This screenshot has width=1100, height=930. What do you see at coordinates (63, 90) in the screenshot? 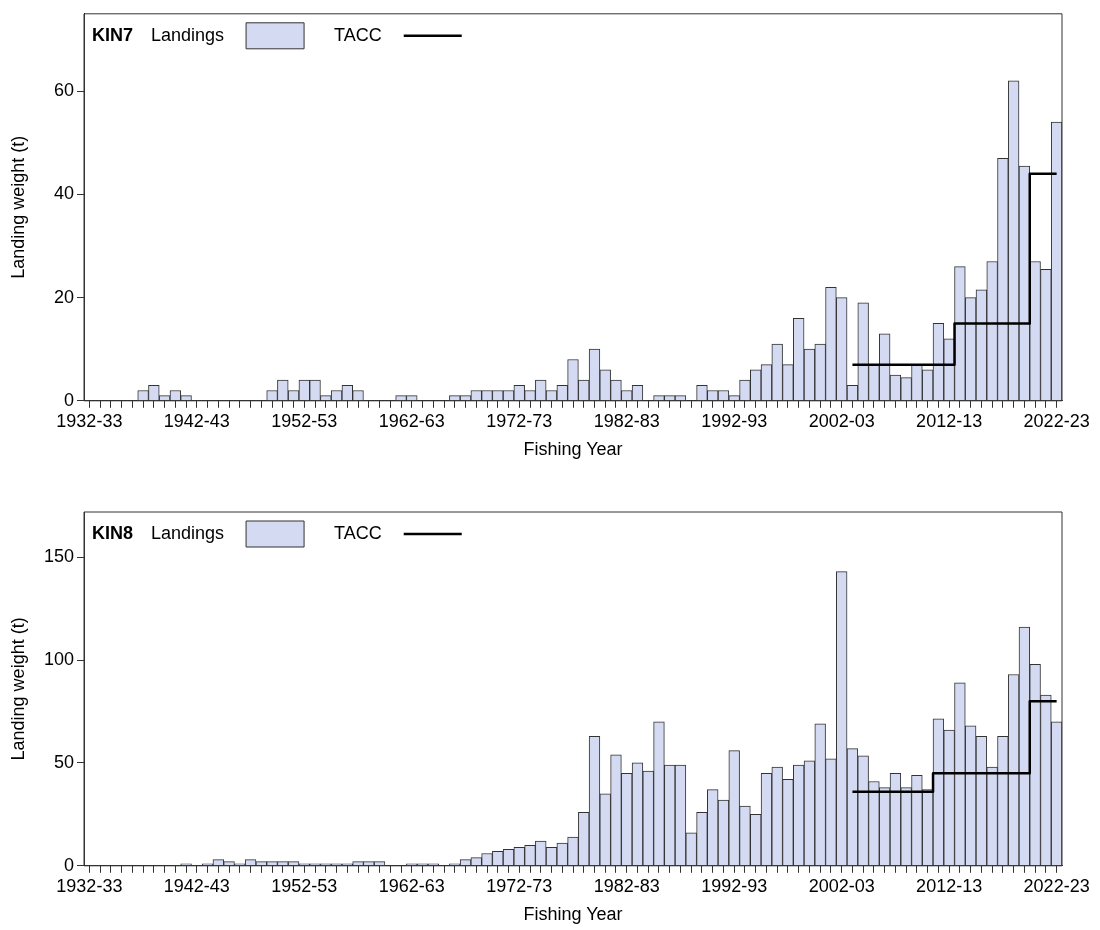
I see `y-tick-label: 60` at bounding box center [63, 90].